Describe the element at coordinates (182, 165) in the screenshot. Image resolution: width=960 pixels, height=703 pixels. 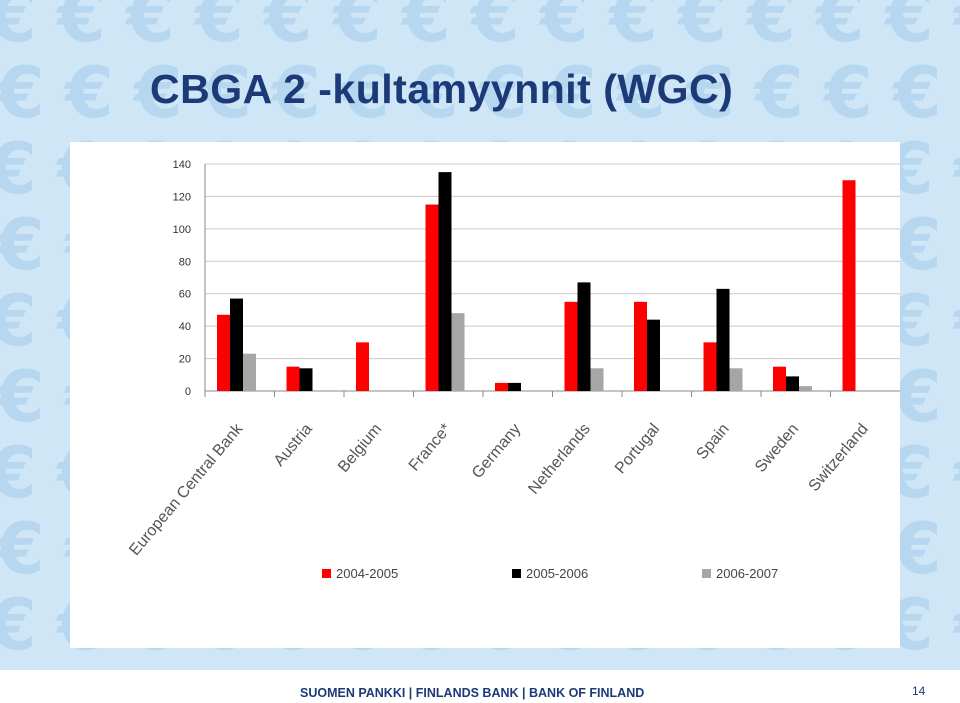
I see `y-tick-label: 140` at that location.